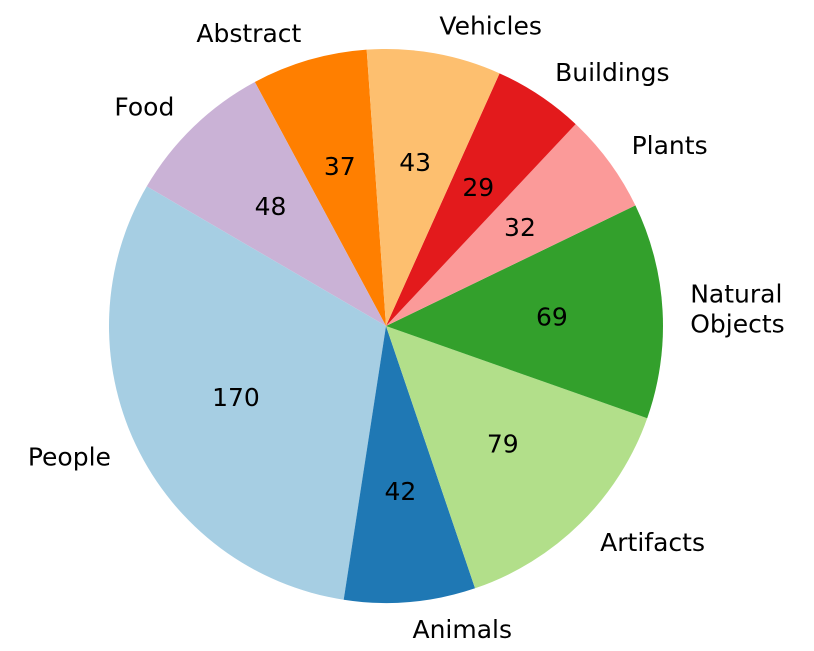 Image resolution: width=814 pixels, height=651 pixels. I want to click on category-label-animals: Animals, so click(462, 629).